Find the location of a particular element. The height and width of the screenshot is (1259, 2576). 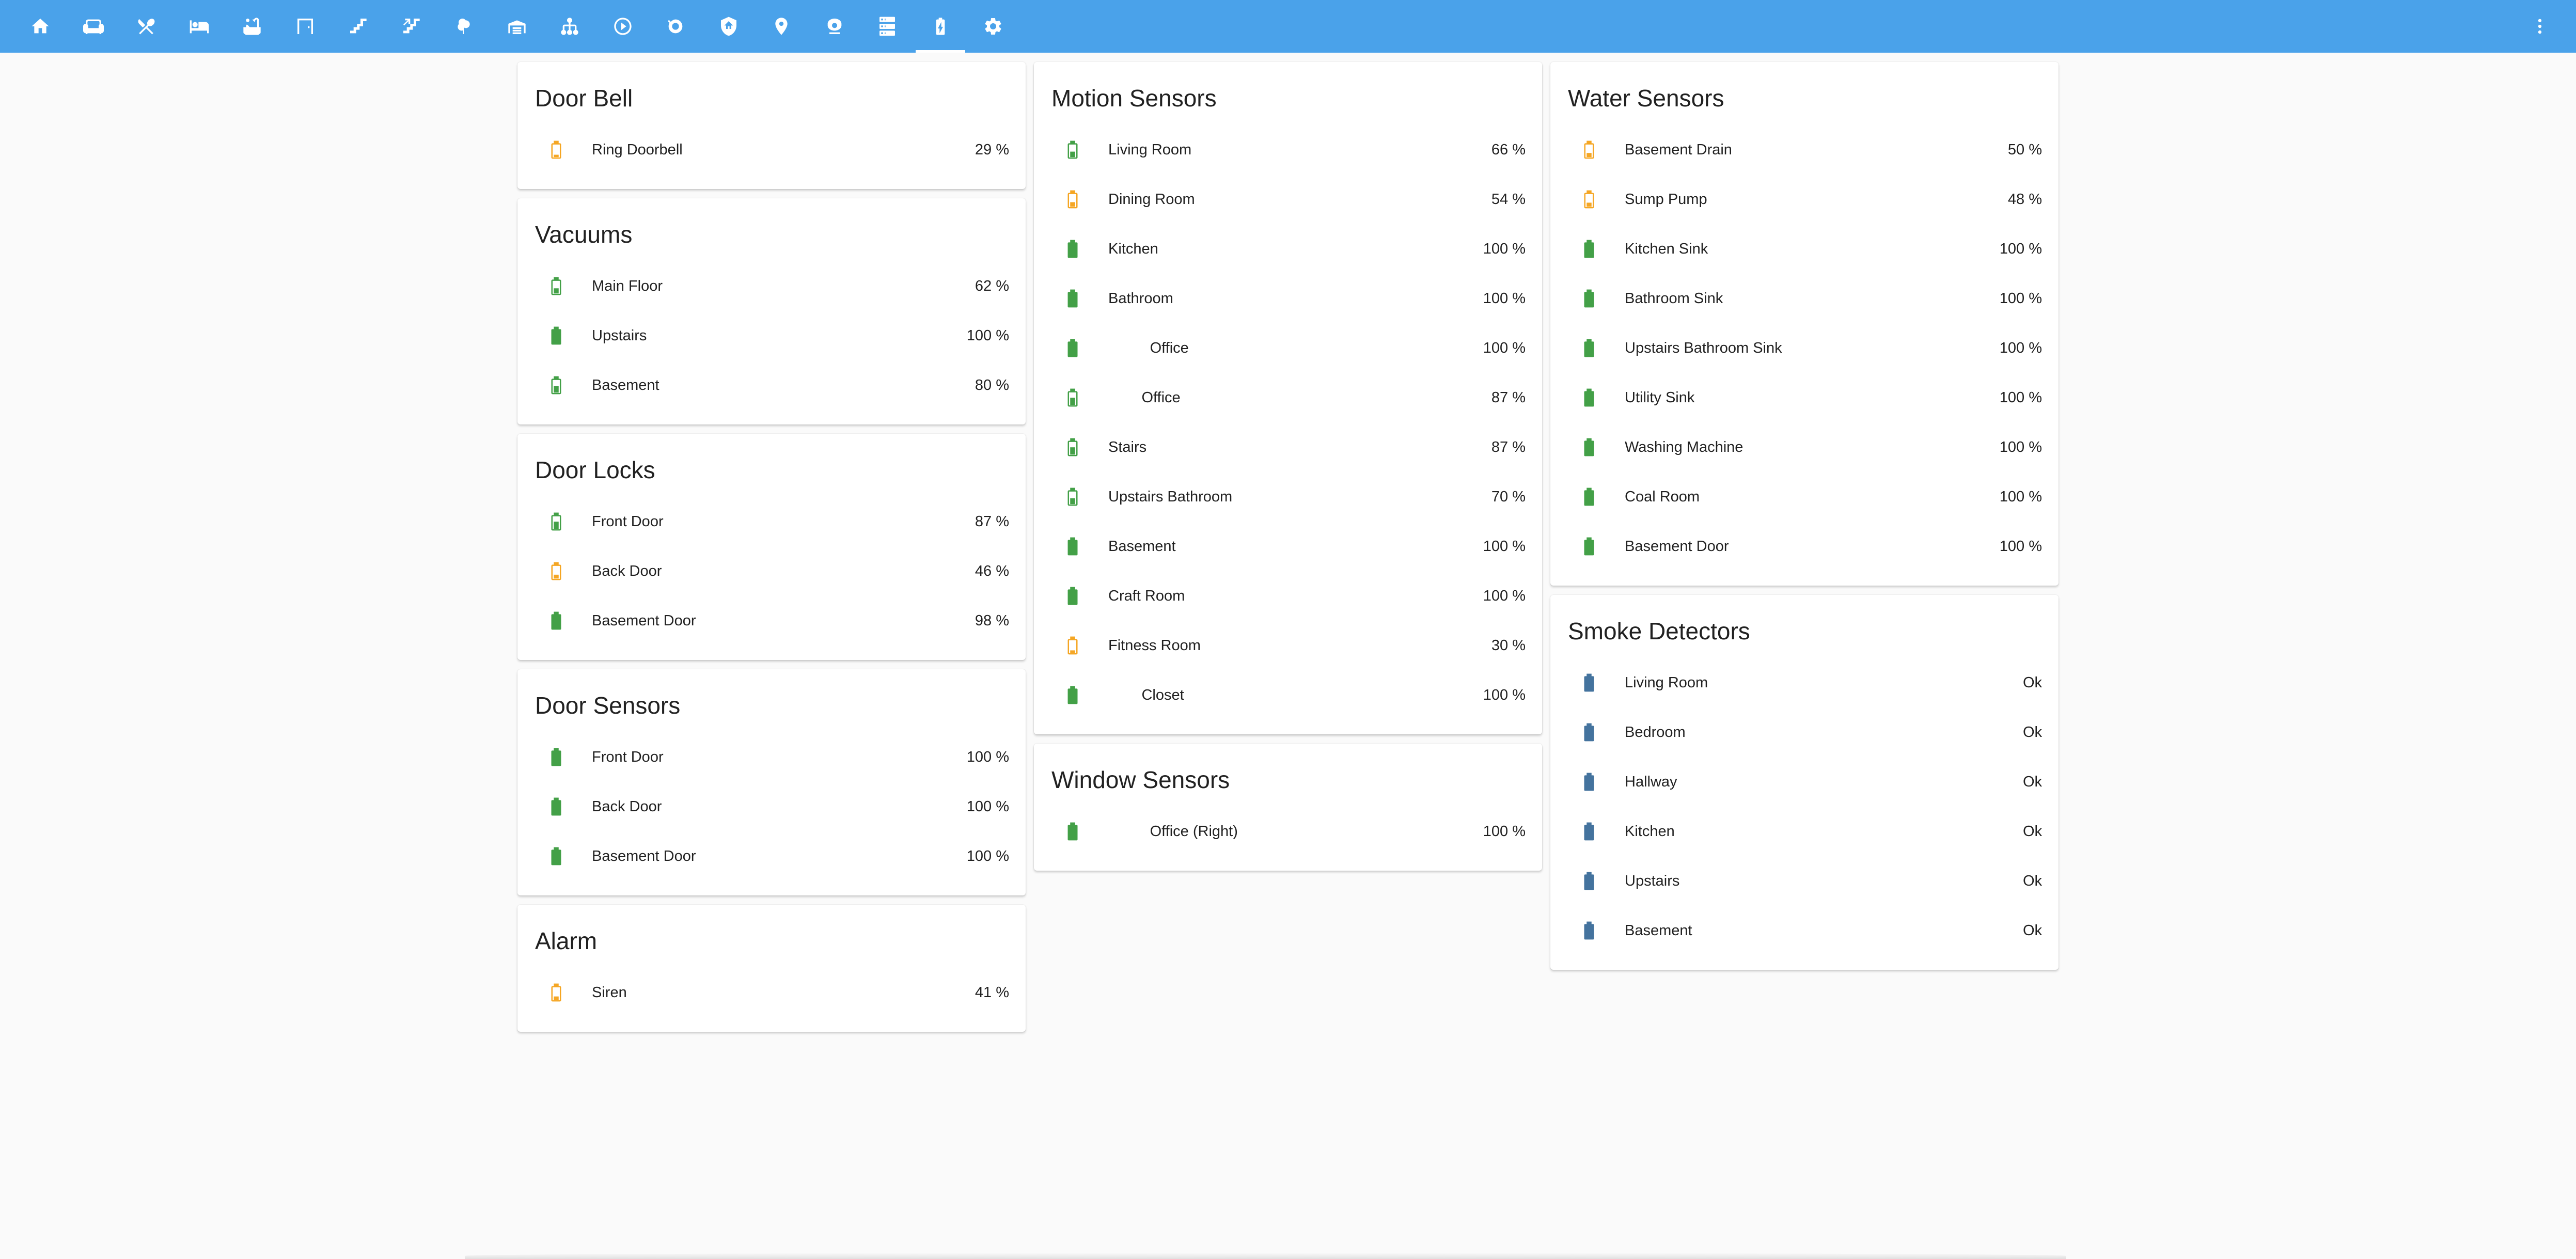

tab-shield-home is located at coordinates (729, 26).